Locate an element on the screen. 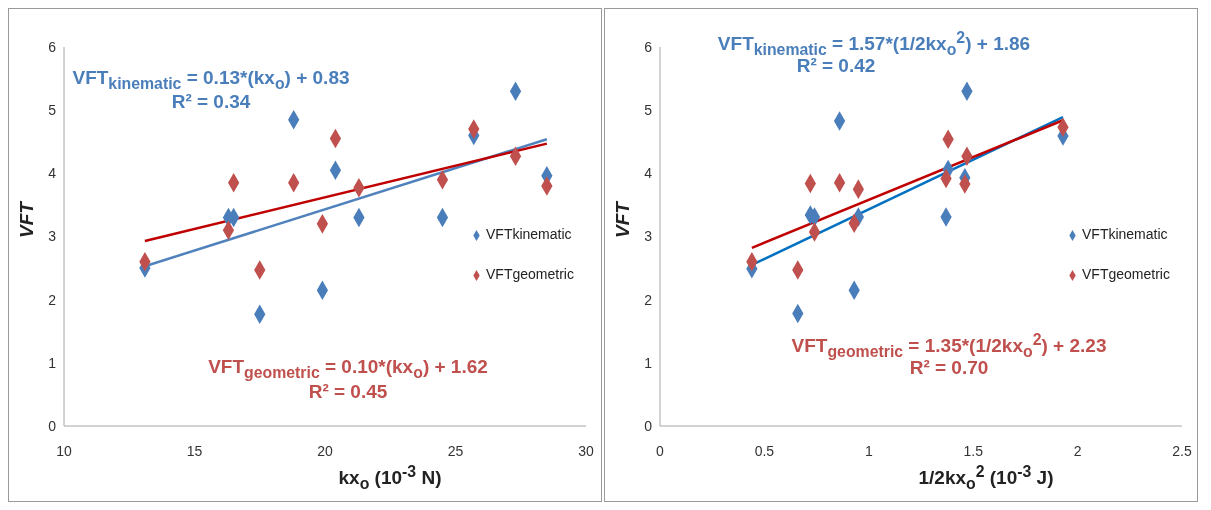 Image resolution: width=1211 pixels, height=510 pixels. x-axis-title: 1/2kx$_{o}$$^{2}$ (10$^{-3}$ J) is located at coordinates (986, 478).